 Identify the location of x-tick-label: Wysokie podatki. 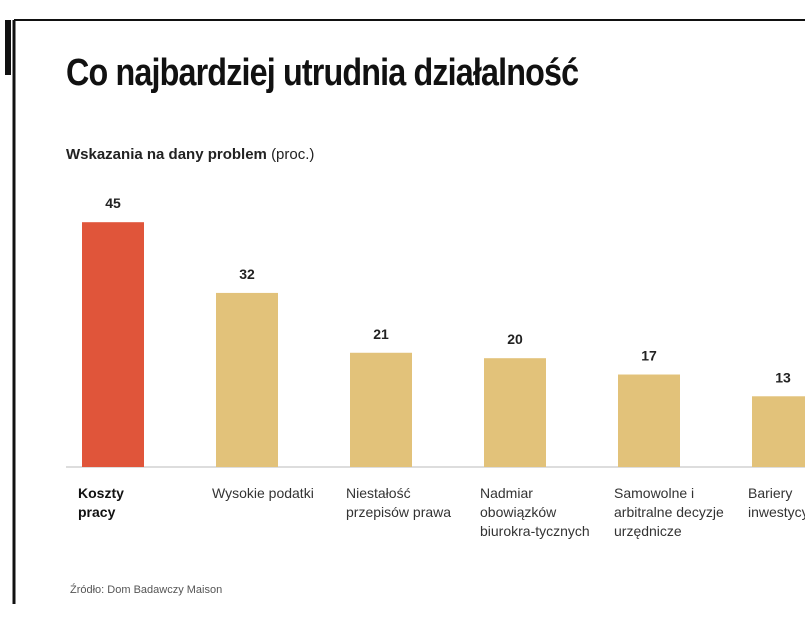
(263, 493).